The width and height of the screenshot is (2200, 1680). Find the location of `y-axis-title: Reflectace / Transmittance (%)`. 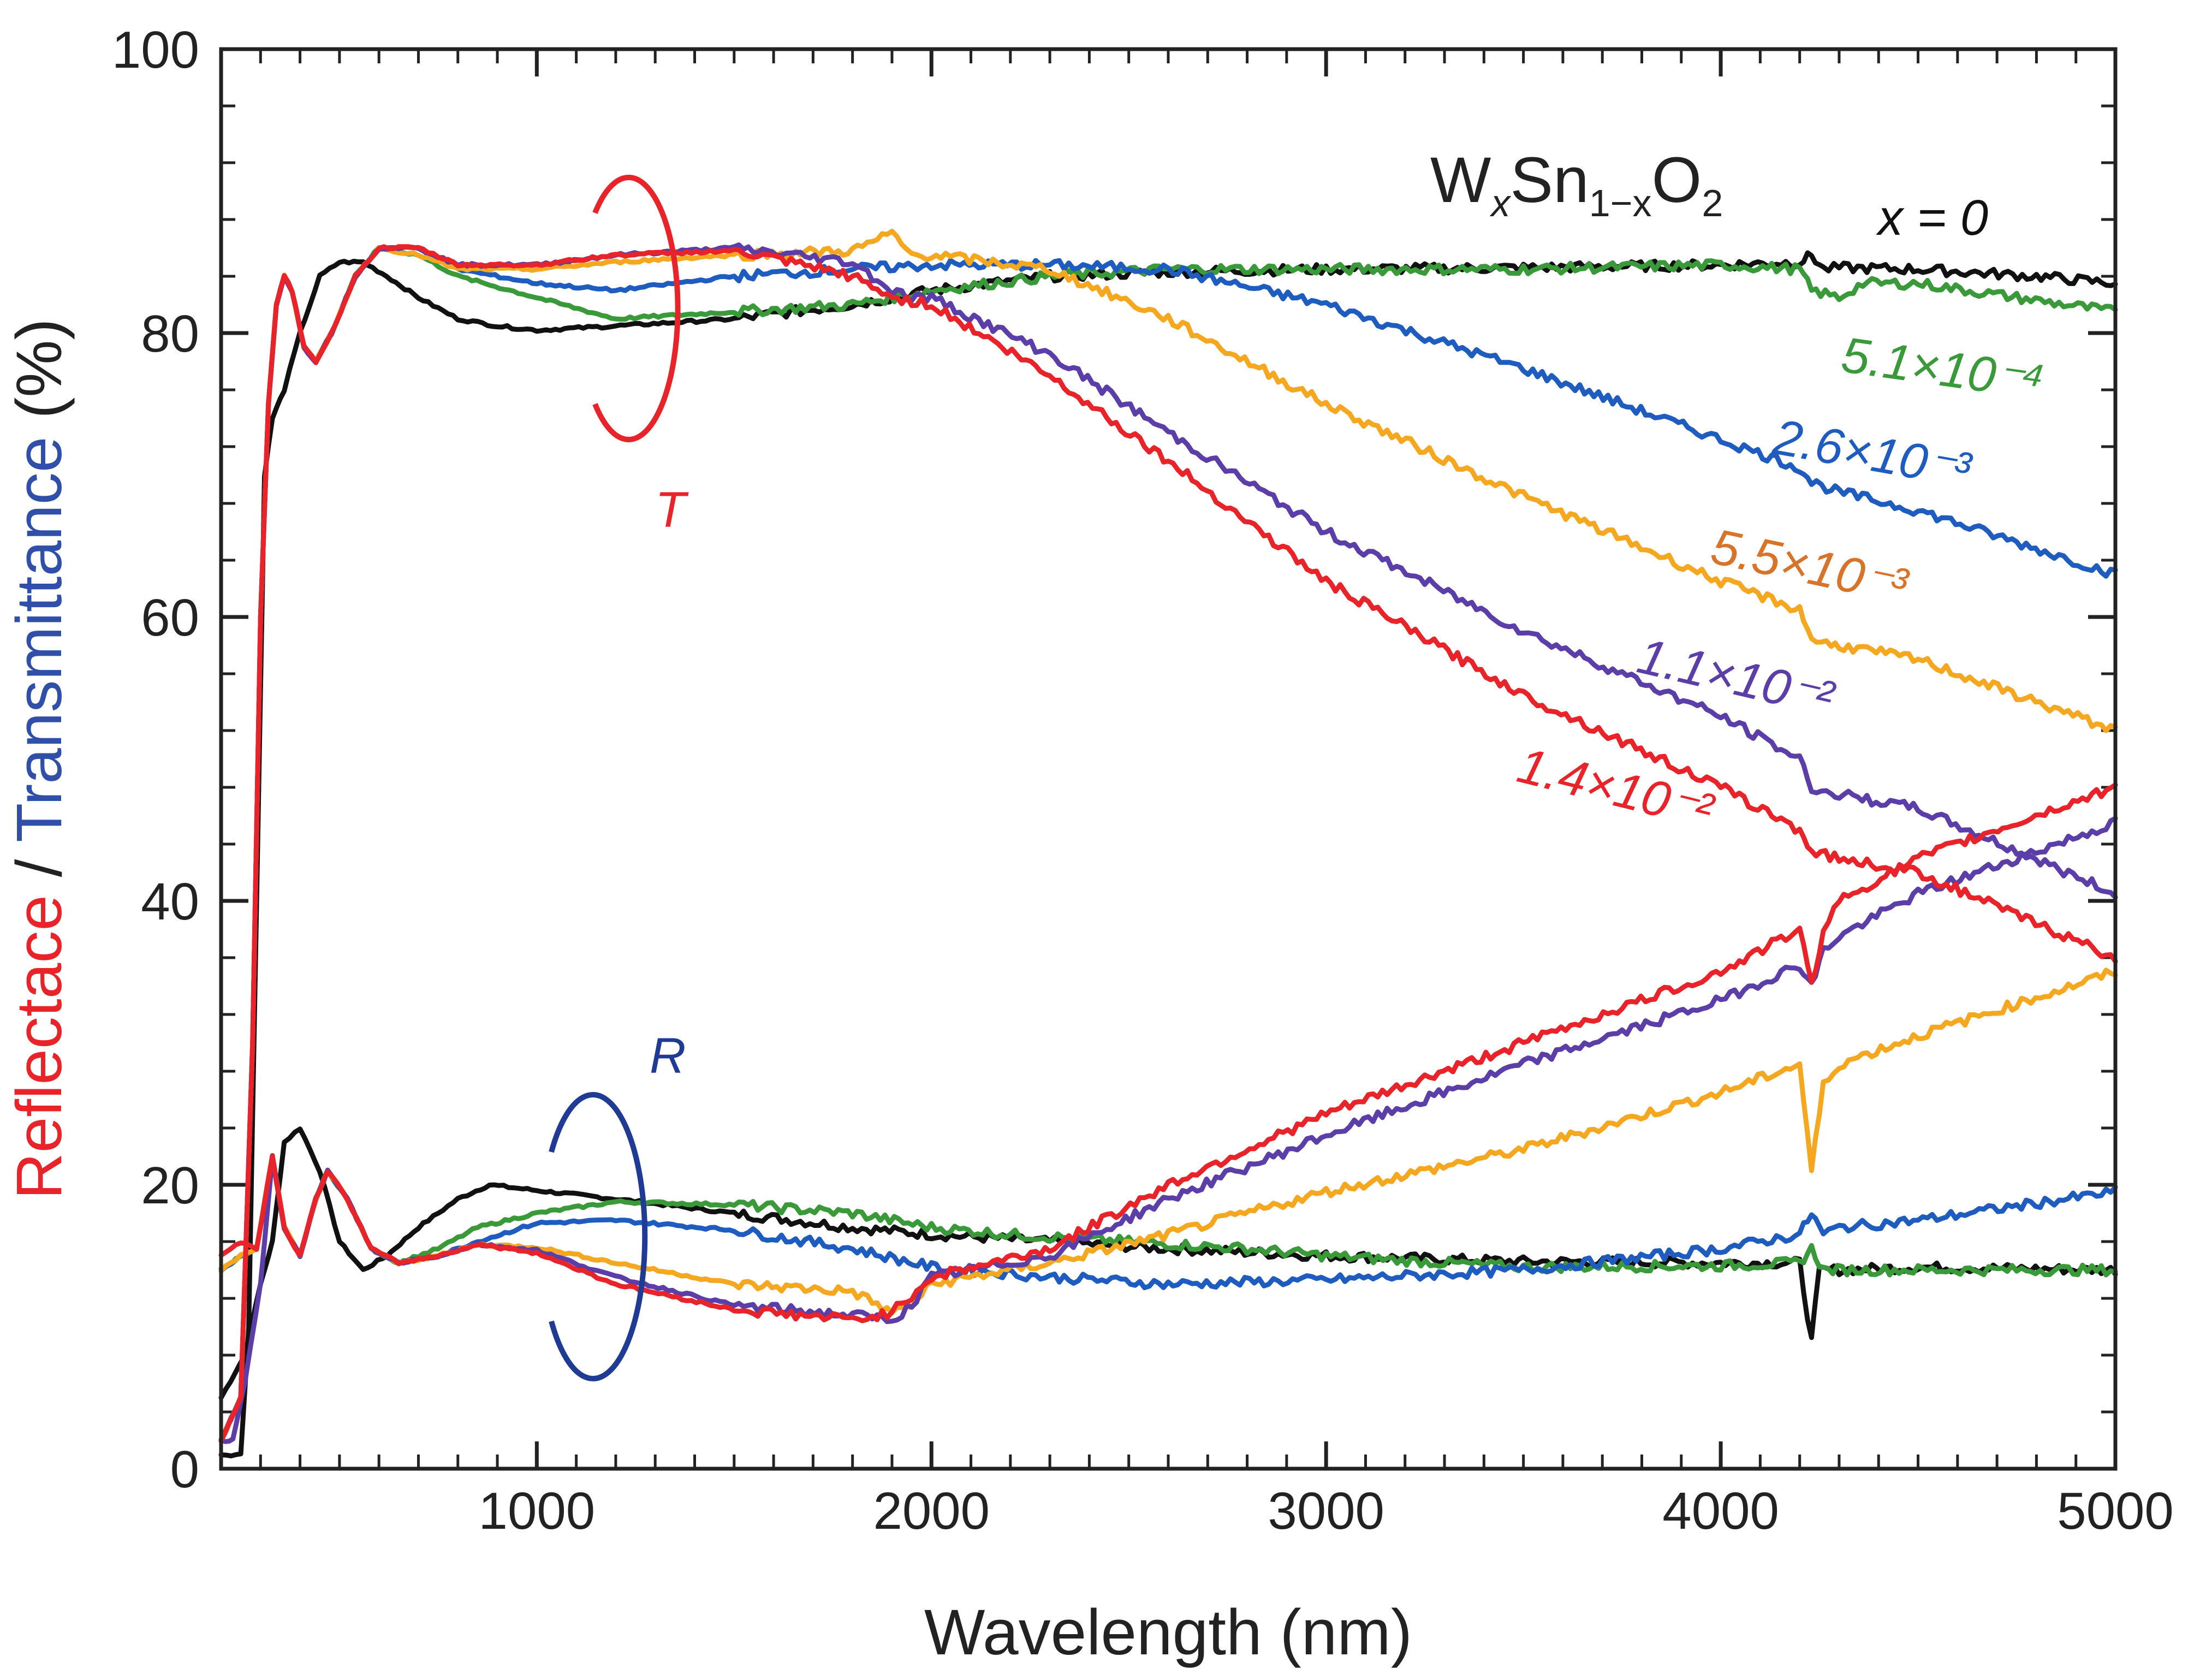

y-axis-title: Reflectace / Transmittance (%) is located at coordinates (39, 758).